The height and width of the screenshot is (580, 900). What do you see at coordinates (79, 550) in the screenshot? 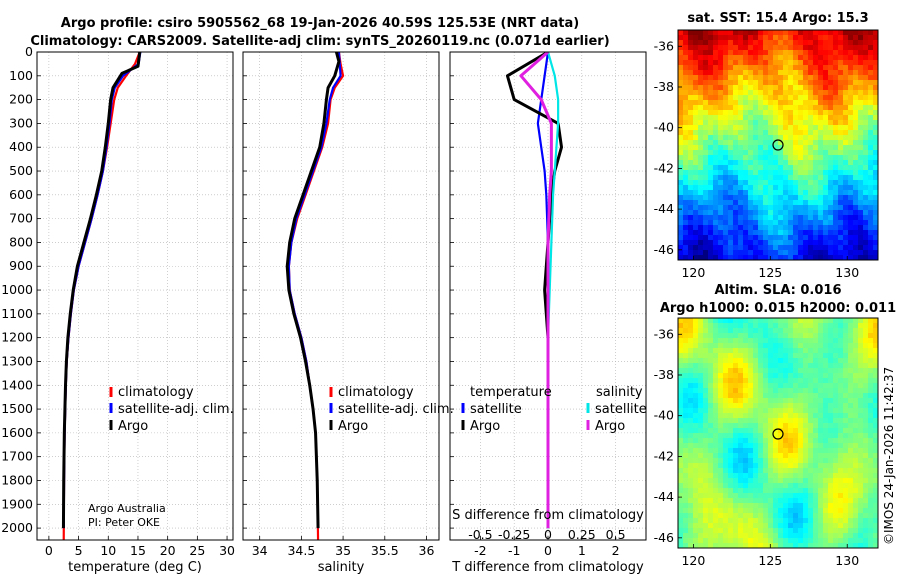
I see `xtick-label: 5` at bounding box center [79, 550].